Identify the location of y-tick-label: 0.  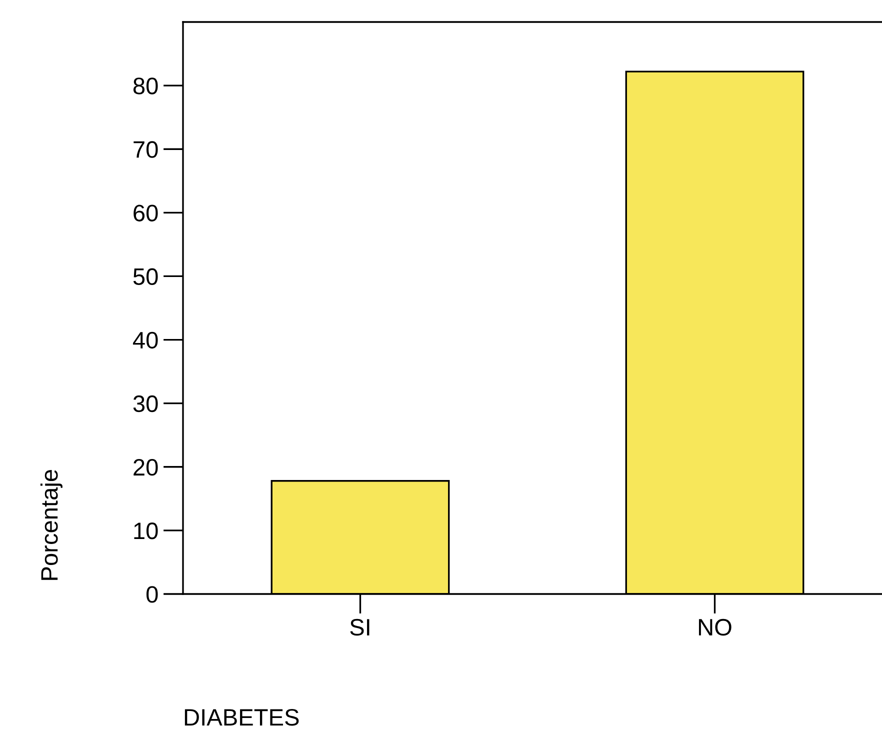
(152, 594).